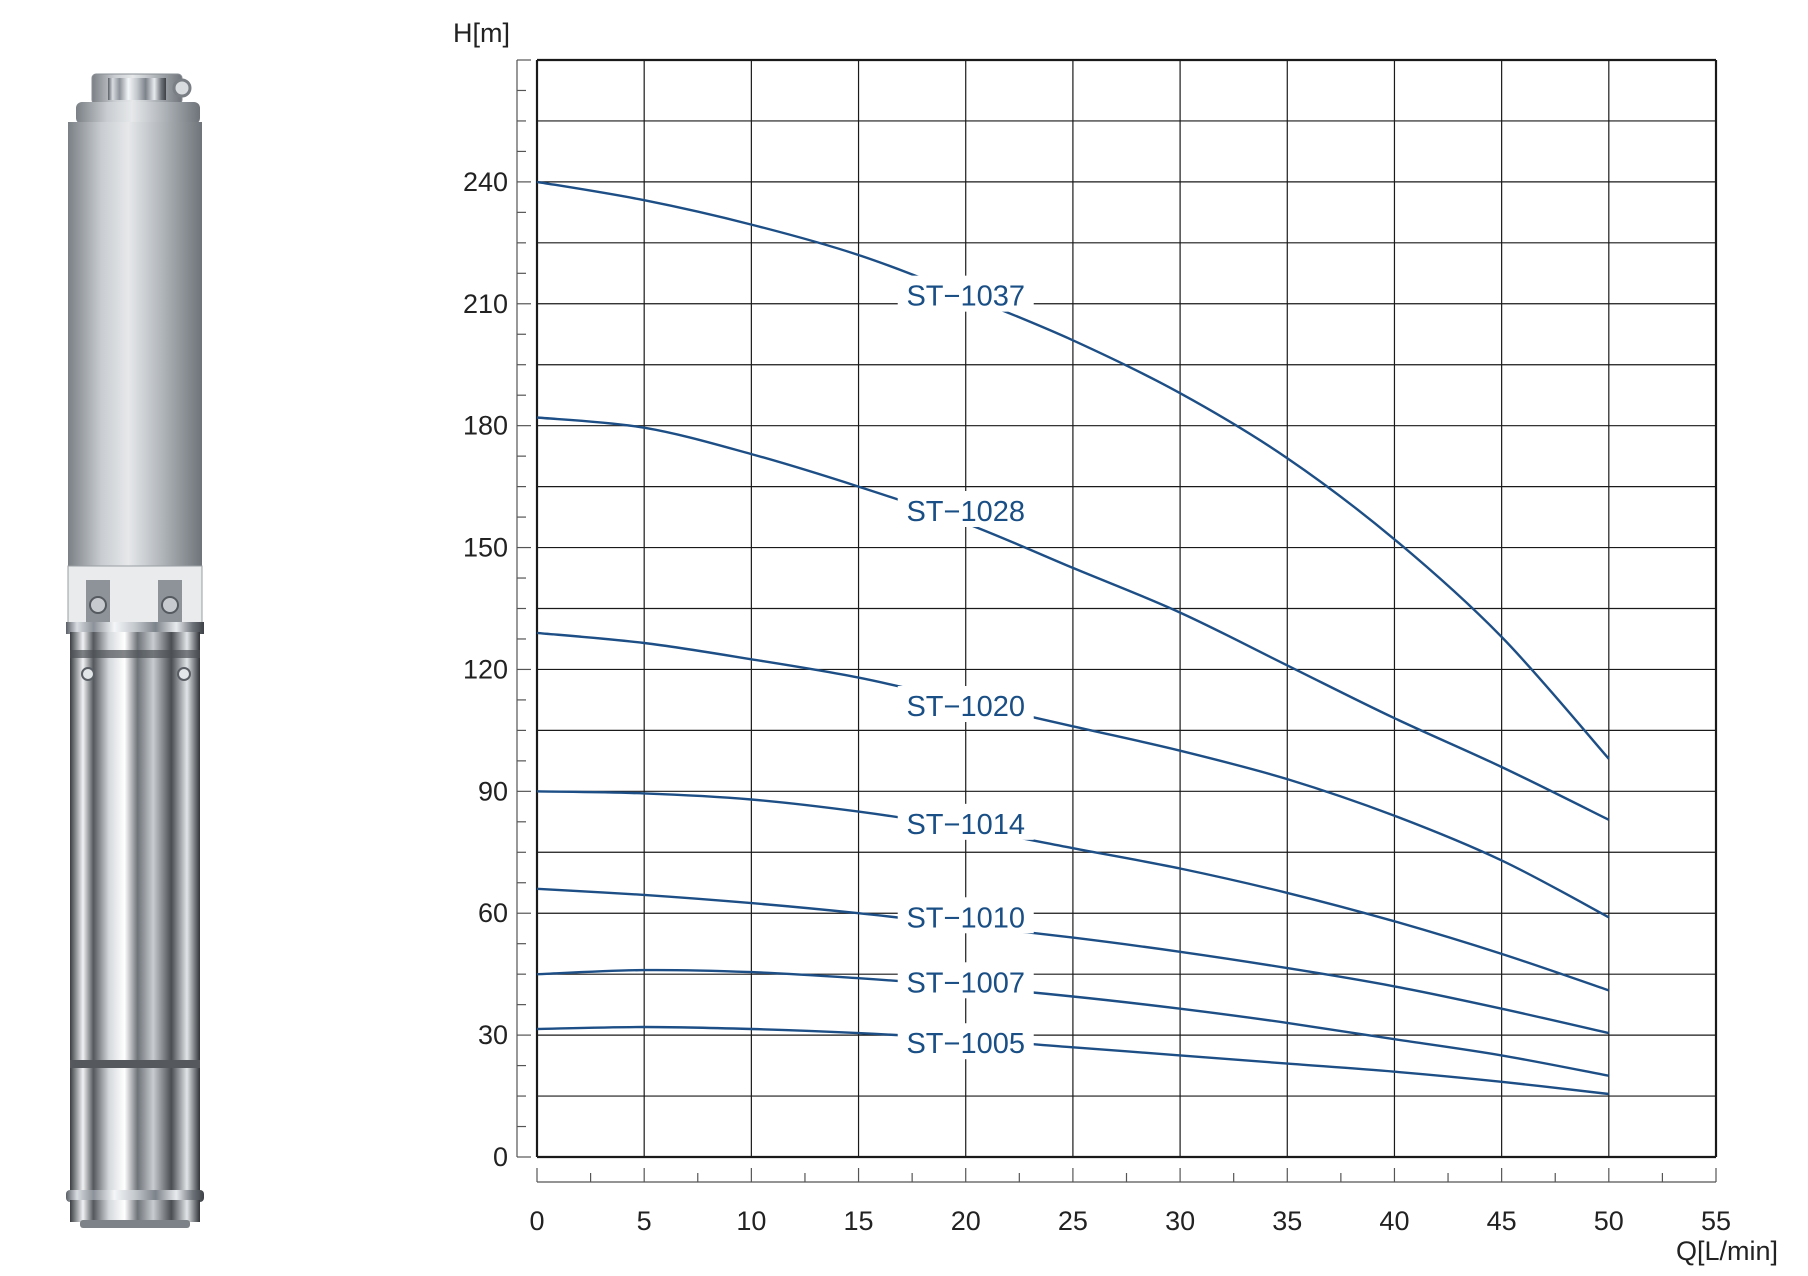  Describe the element at coordinates (536, 1221) in the screenshot. I see `x-tick-label: 0` at that location.